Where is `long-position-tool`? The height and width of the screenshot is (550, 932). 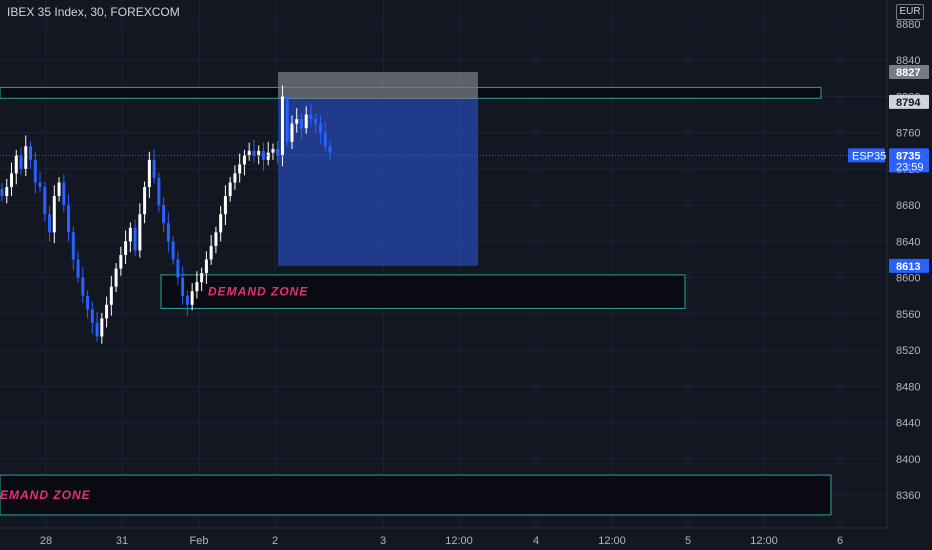
long-position-tool is located at coordinates (378, 169).